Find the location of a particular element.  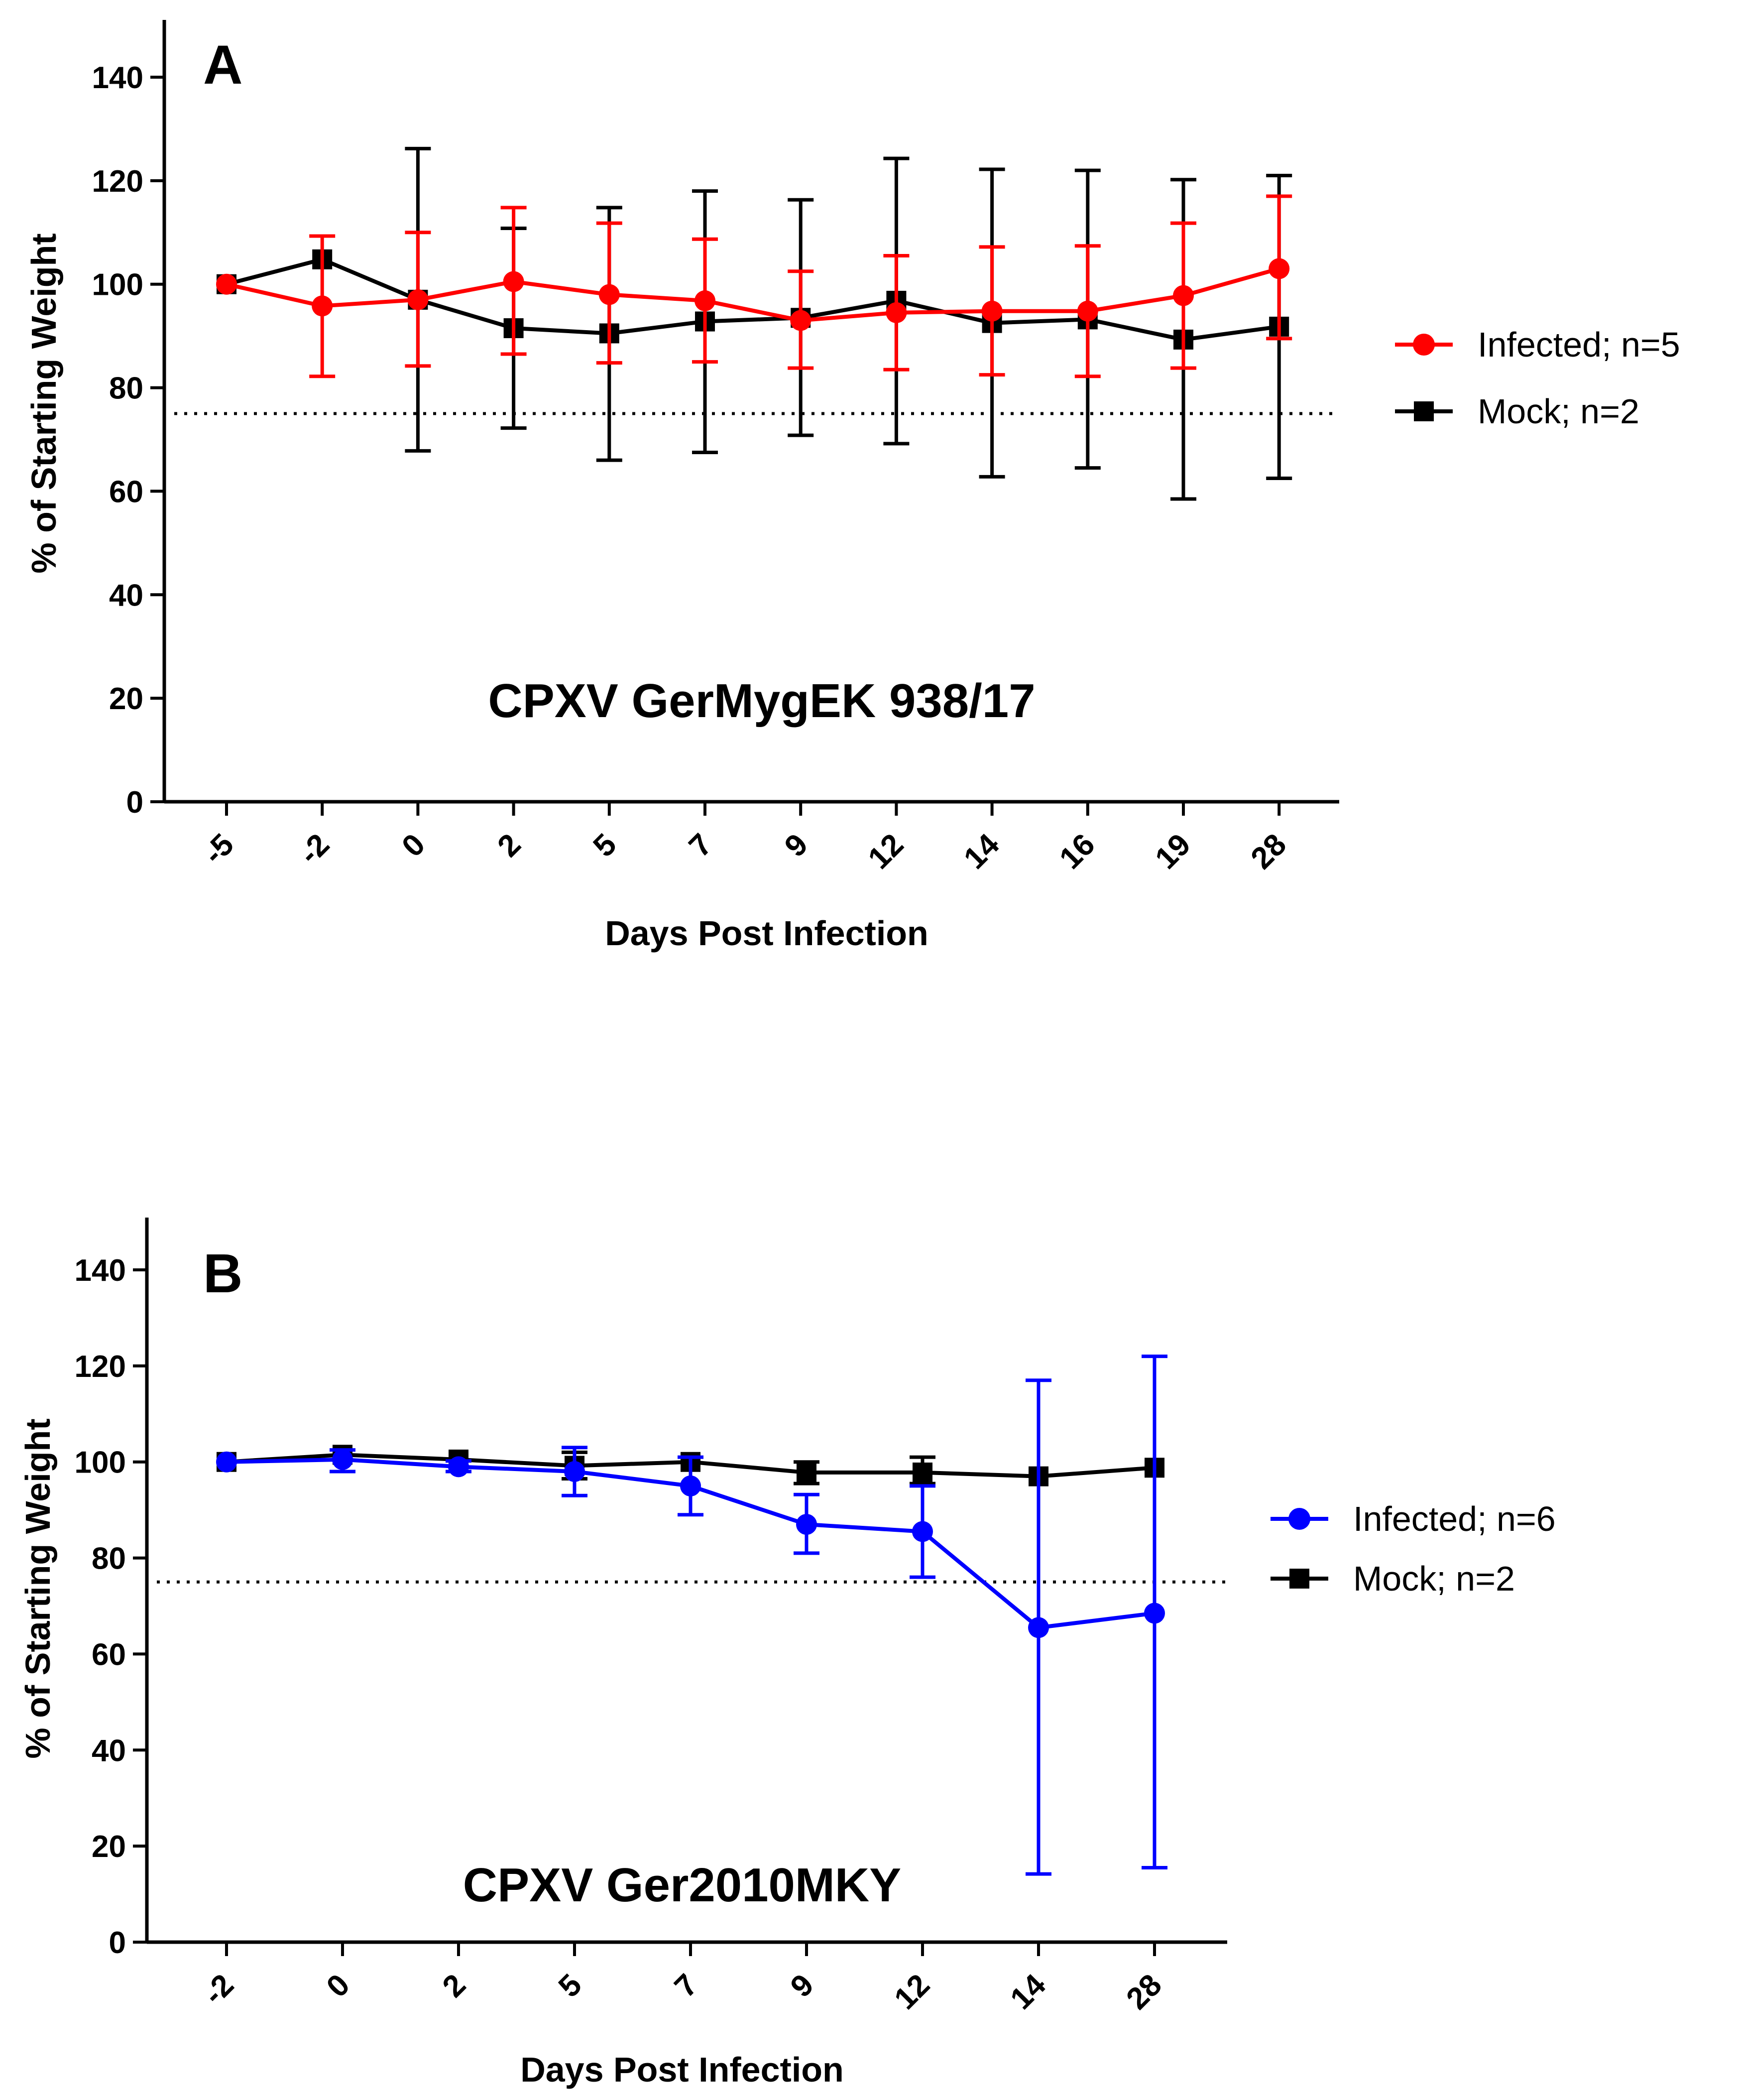

panel-b-x-ticks: -2 0 2 5 7 9 12 14 28 is located at coordinates (682, 1979).